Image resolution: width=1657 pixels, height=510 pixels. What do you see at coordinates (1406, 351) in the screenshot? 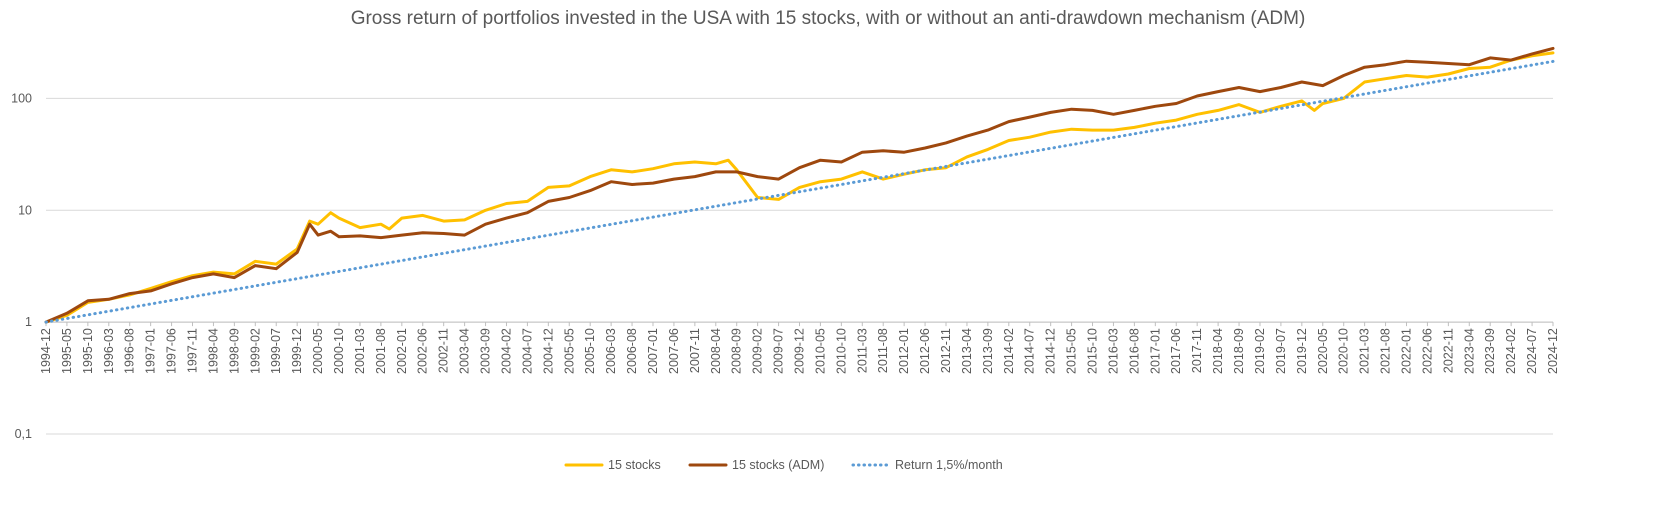
I see `x-tick-label: 2022-01` at bounding box center [1406, 351].